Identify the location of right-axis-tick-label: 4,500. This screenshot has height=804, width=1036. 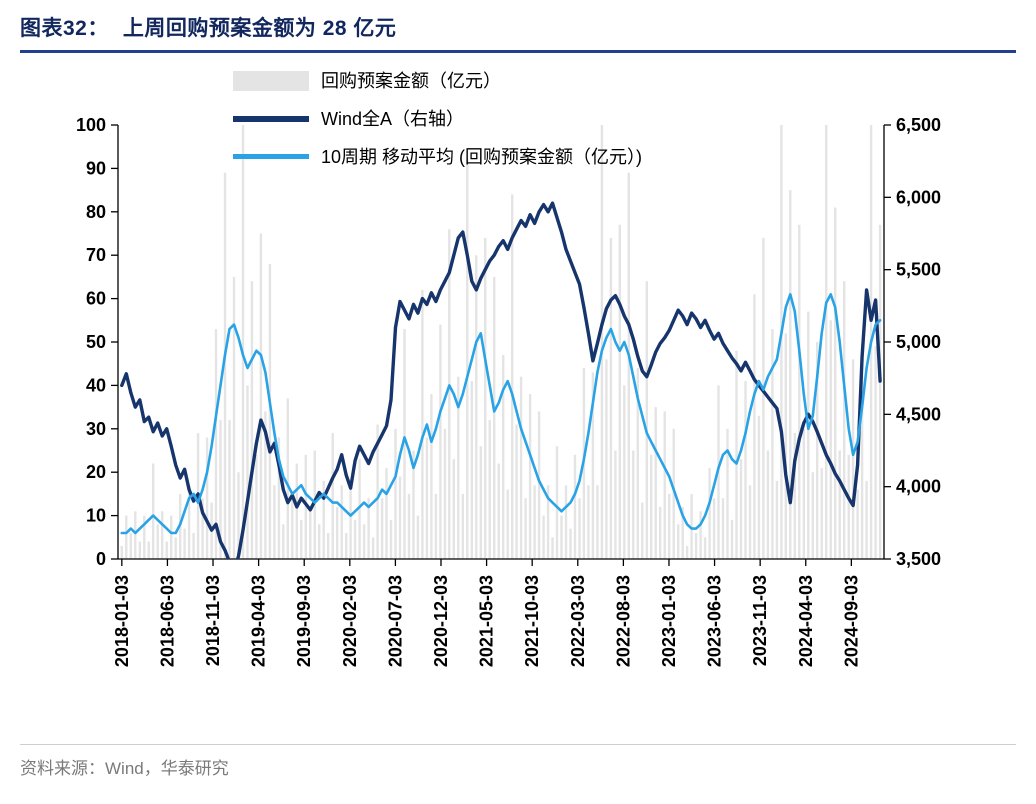
(918, 414).